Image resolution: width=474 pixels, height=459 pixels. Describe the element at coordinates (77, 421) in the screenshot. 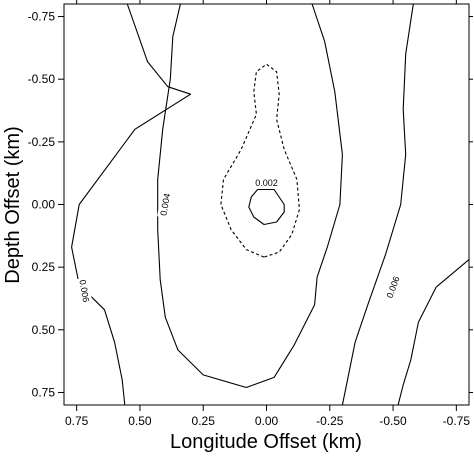

I see `x-tick-label: 0.75` at that location.